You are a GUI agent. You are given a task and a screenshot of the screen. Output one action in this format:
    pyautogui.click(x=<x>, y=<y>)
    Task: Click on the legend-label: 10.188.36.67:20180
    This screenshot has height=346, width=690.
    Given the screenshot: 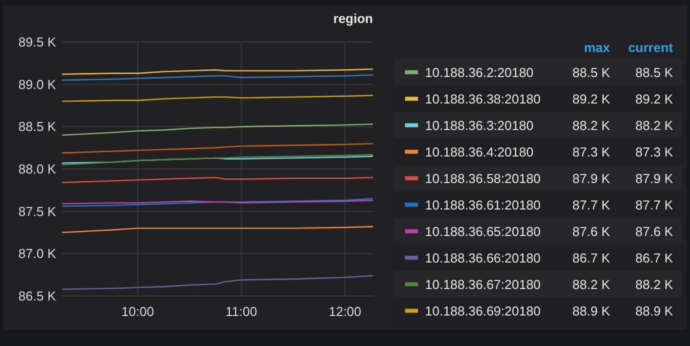 What is the action you would take?
    pyautogui.click(x=483, y=284)
    